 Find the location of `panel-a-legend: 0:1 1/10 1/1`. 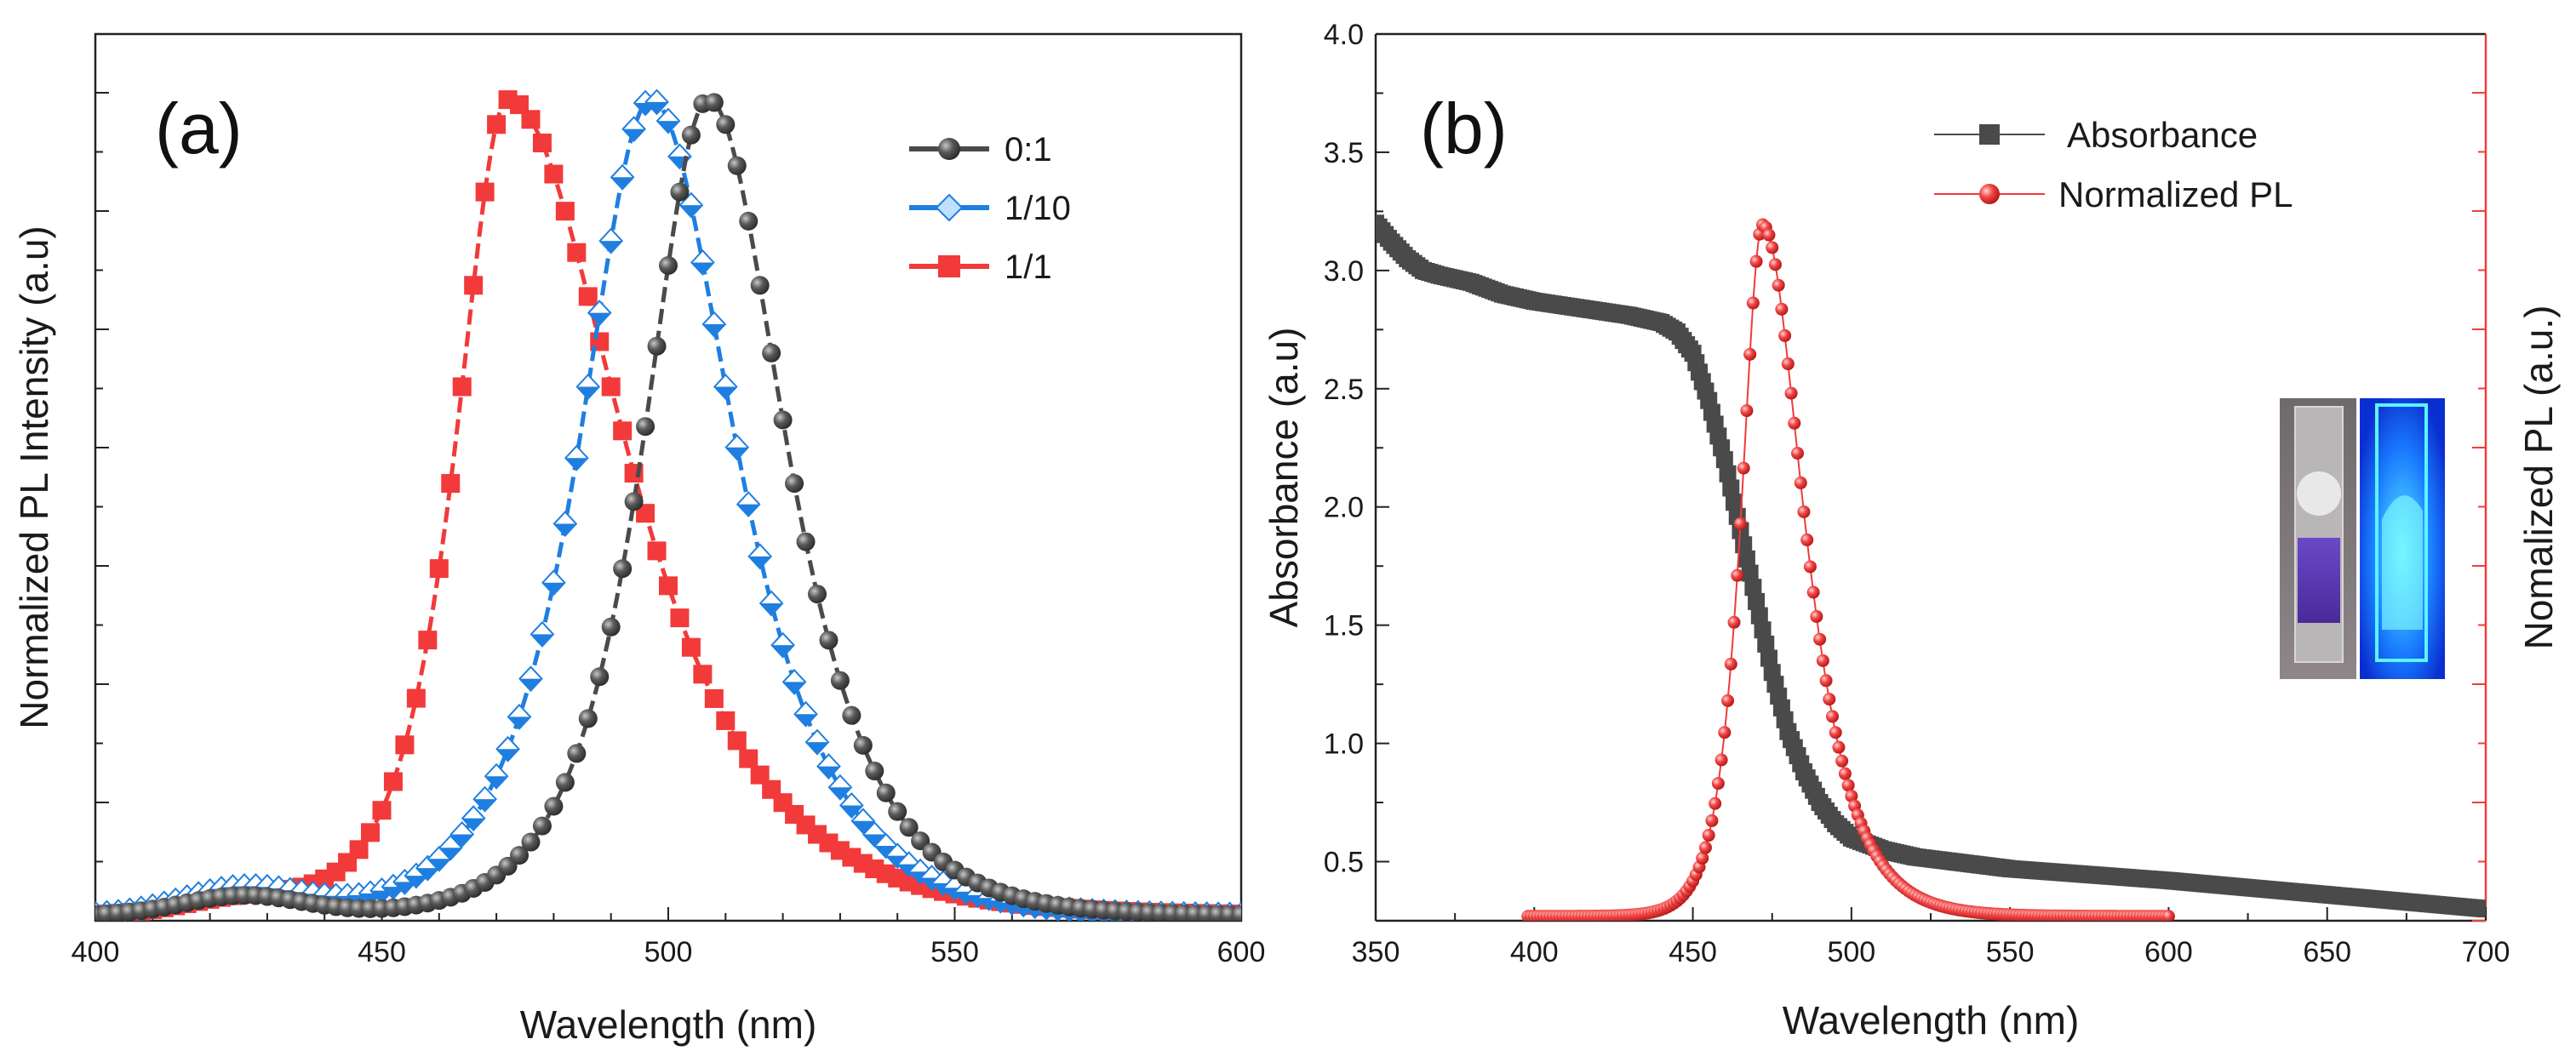

panel-a-legend: 0:1 1/10 1/1 is located at coordinates (990, 208).